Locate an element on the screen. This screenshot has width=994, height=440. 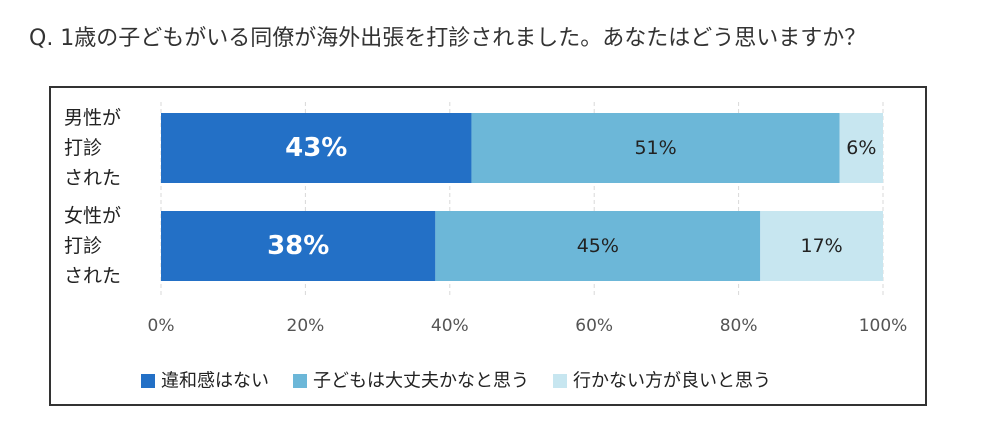
data-label: 43% is located at coordinates (316, 148).